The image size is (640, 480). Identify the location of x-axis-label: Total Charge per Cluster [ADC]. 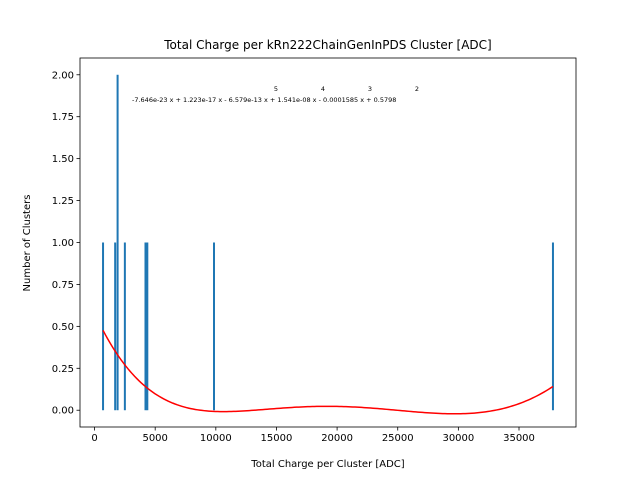
(327, 464).